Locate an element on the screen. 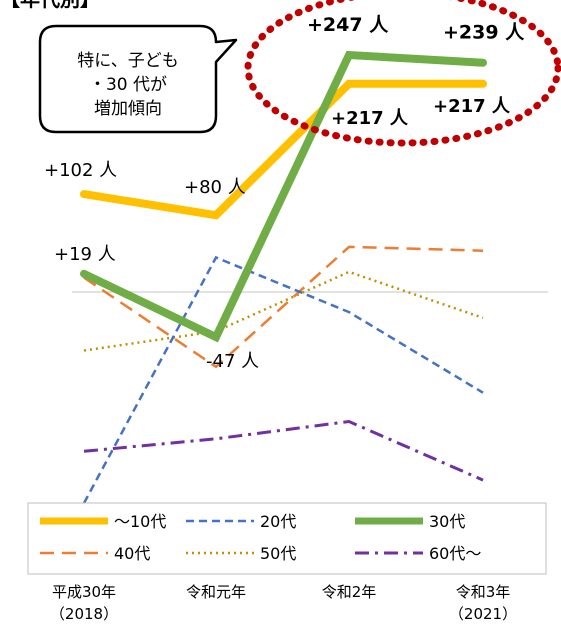 This screenshot has width=561, height=628. legend-item-2: 30代 is located at coordinates (410, 521).